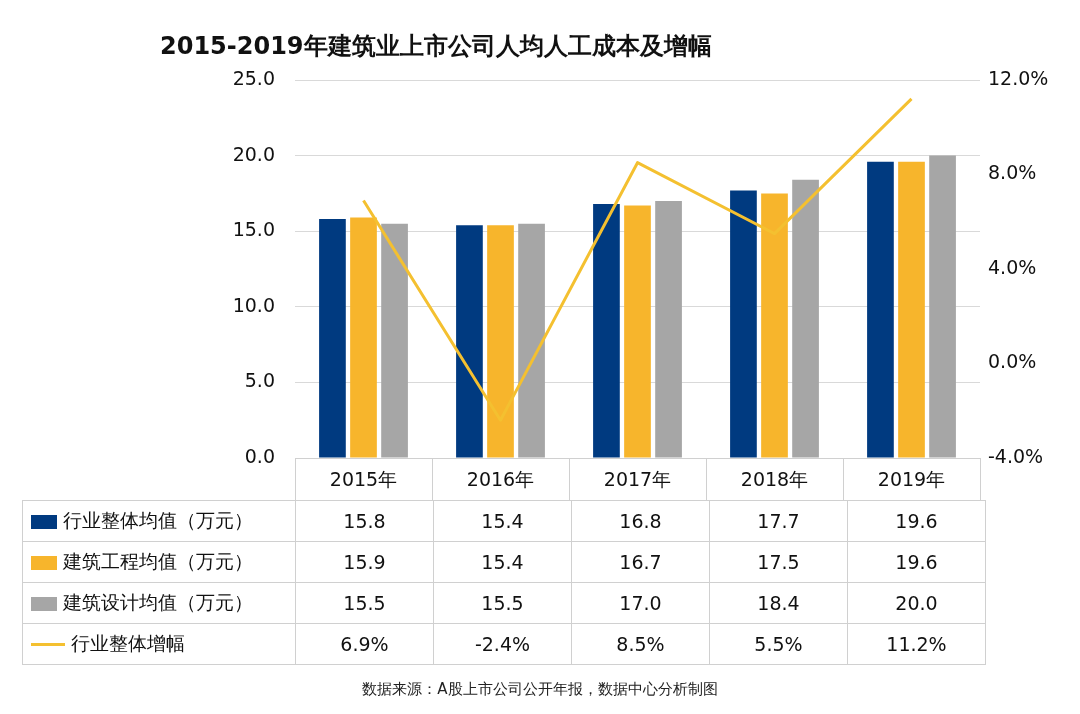 Image resolution: width=1080 pixels, height=714 pixels. What do you see at coordinates (916, 603) in the screenshot?
I see `data-label: 20.0` at bounding box center [916, 603].